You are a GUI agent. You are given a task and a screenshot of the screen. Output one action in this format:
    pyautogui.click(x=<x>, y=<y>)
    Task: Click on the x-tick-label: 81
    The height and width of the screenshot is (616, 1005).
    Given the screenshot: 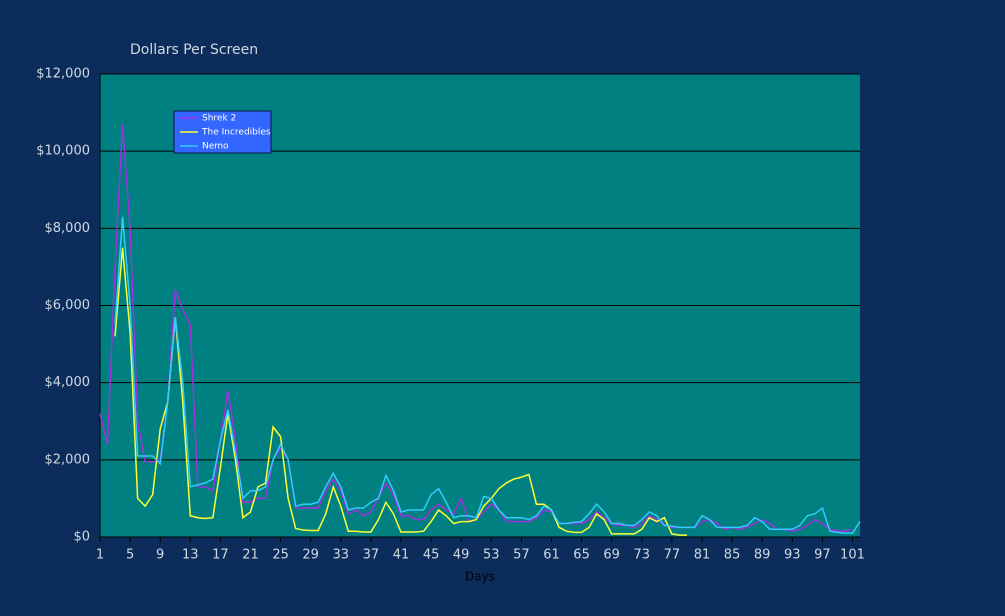 What is the action you would take?
    pyautogui.click(x=702, y=555)
    